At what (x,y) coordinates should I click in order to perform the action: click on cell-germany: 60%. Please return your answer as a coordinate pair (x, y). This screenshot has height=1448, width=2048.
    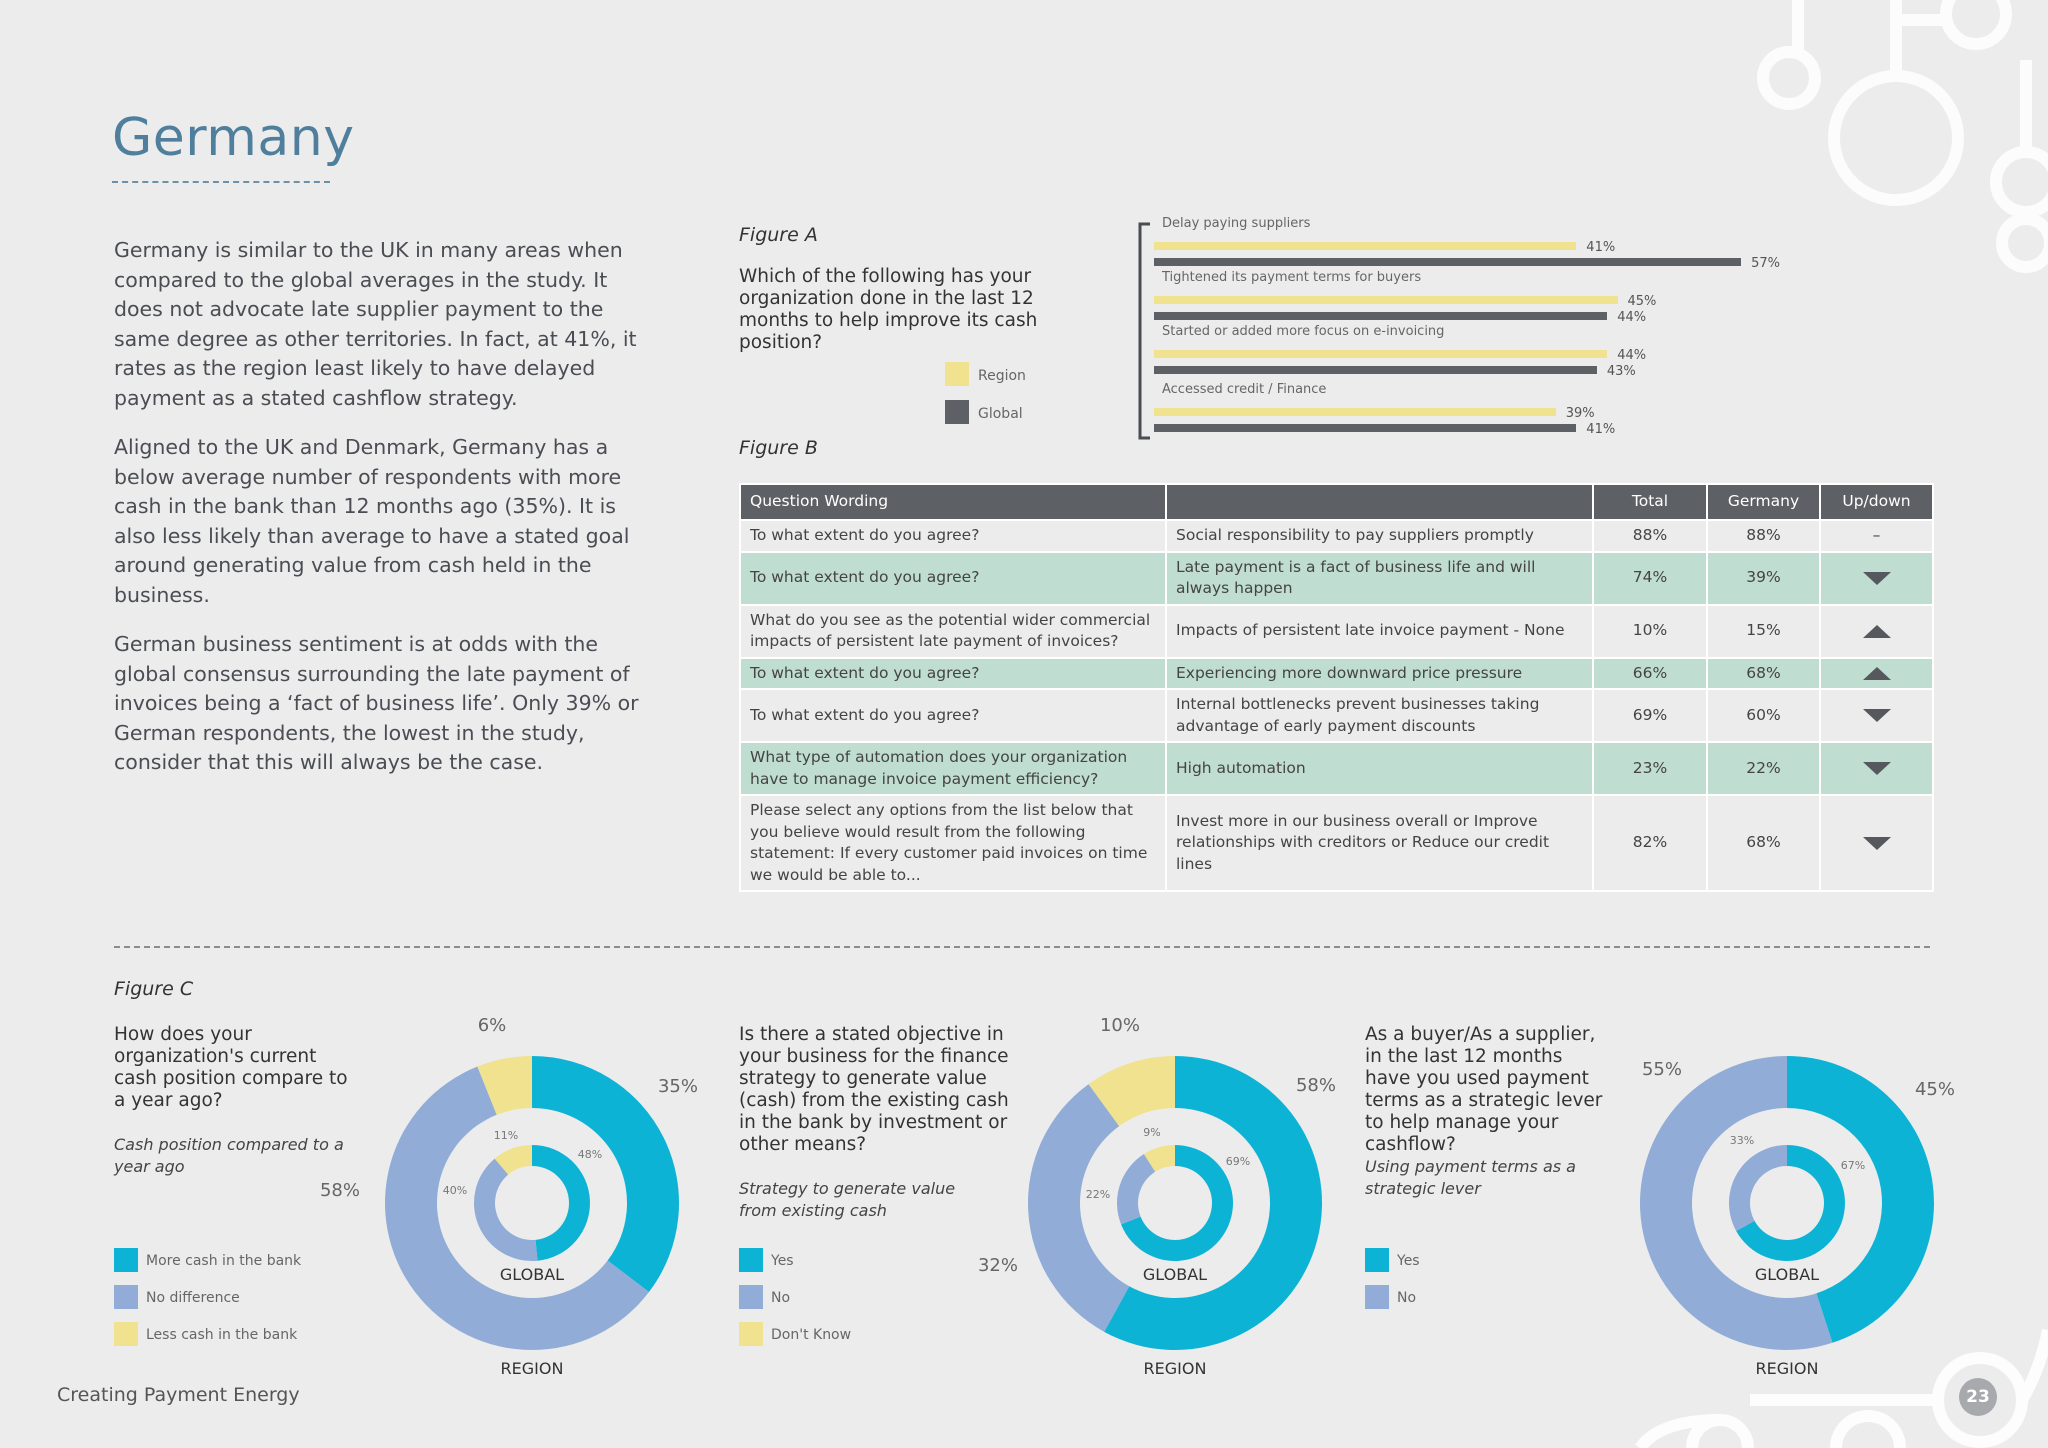
    Looking at the image, I should click on (1763, 715).